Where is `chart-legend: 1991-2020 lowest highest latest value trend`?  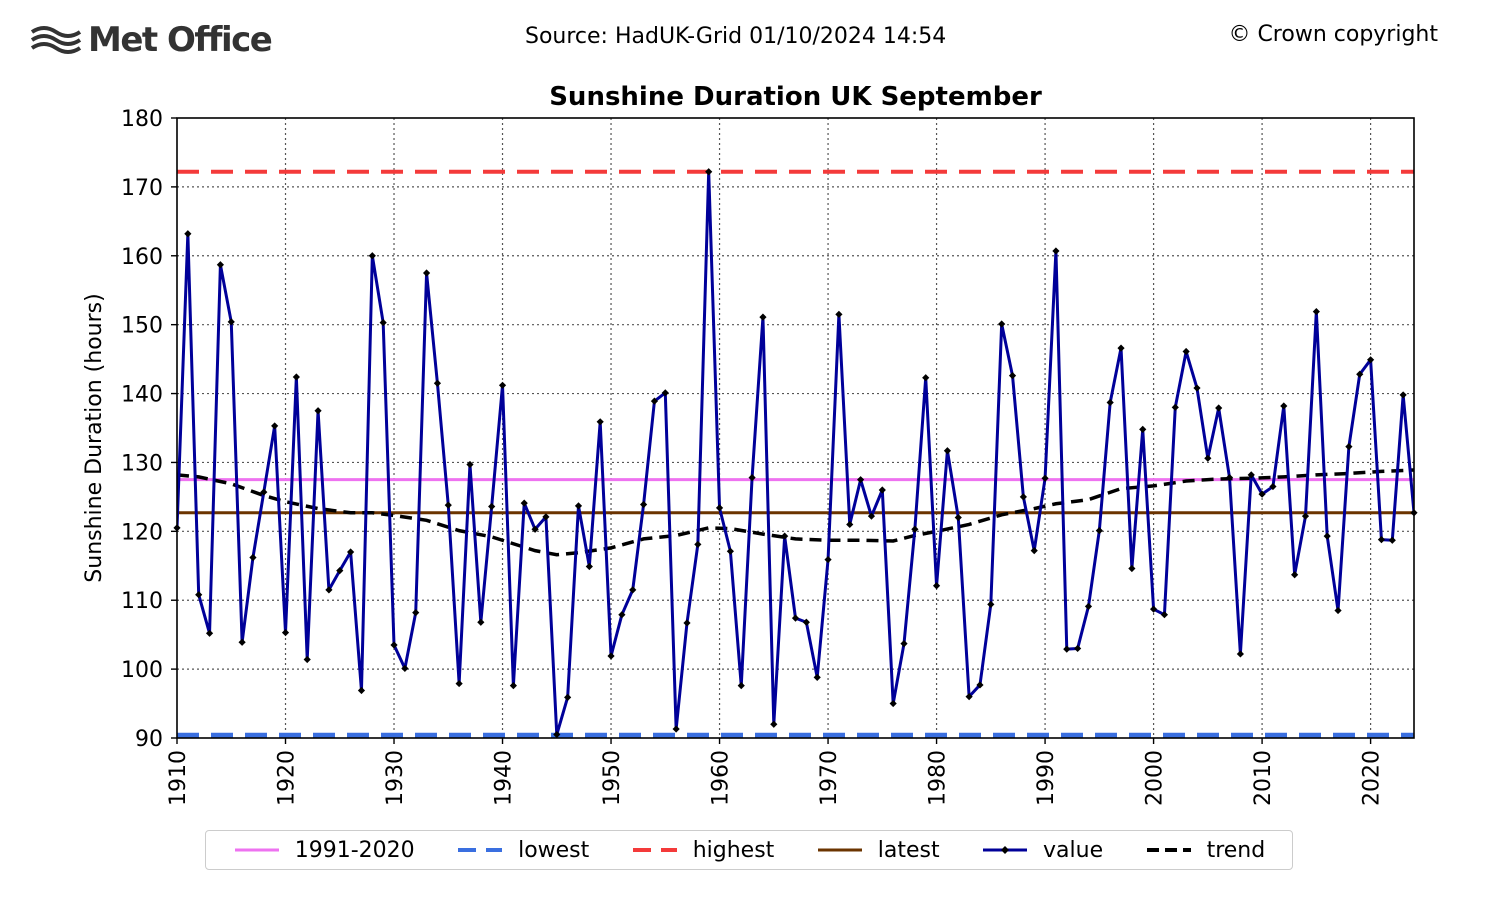 chart-legend: 1991-2020 lowest highest latest value trend is located at coordinates (749, 850).